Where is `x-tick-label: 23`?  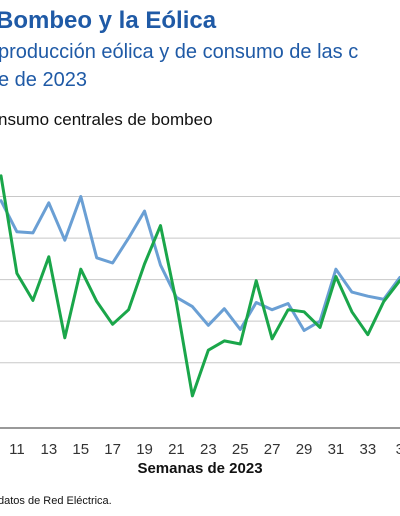
x-tick-label: 23 is located at coordinates (208, 449).